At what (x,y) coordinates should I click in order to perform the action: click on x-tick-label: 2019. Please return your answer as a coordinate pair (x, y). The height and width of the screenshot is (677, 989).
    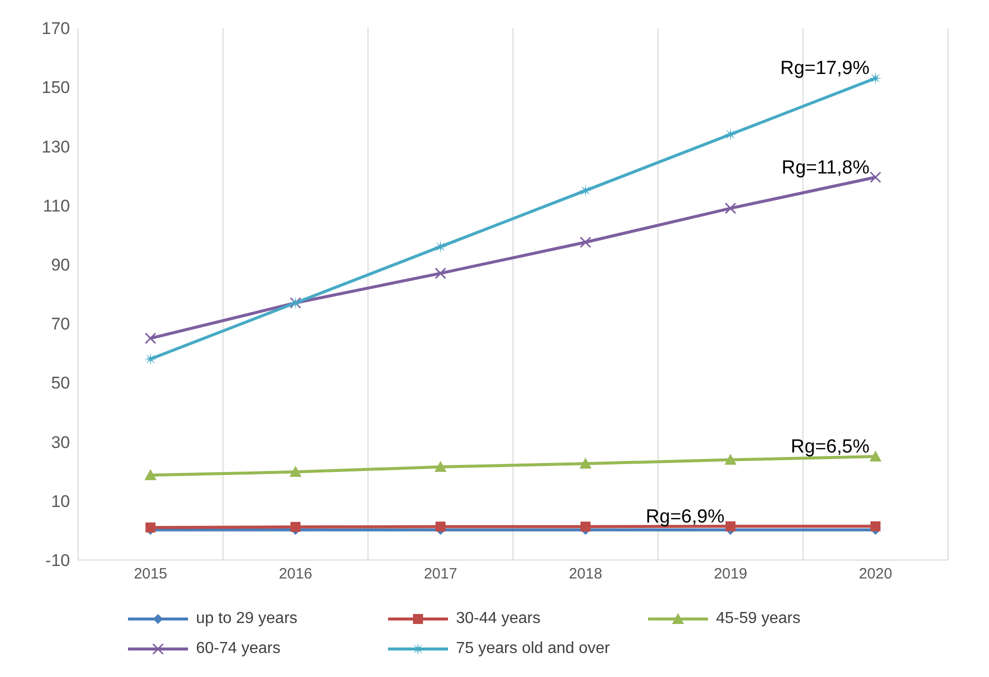
    Looking at the image, I should click on (731, 574).